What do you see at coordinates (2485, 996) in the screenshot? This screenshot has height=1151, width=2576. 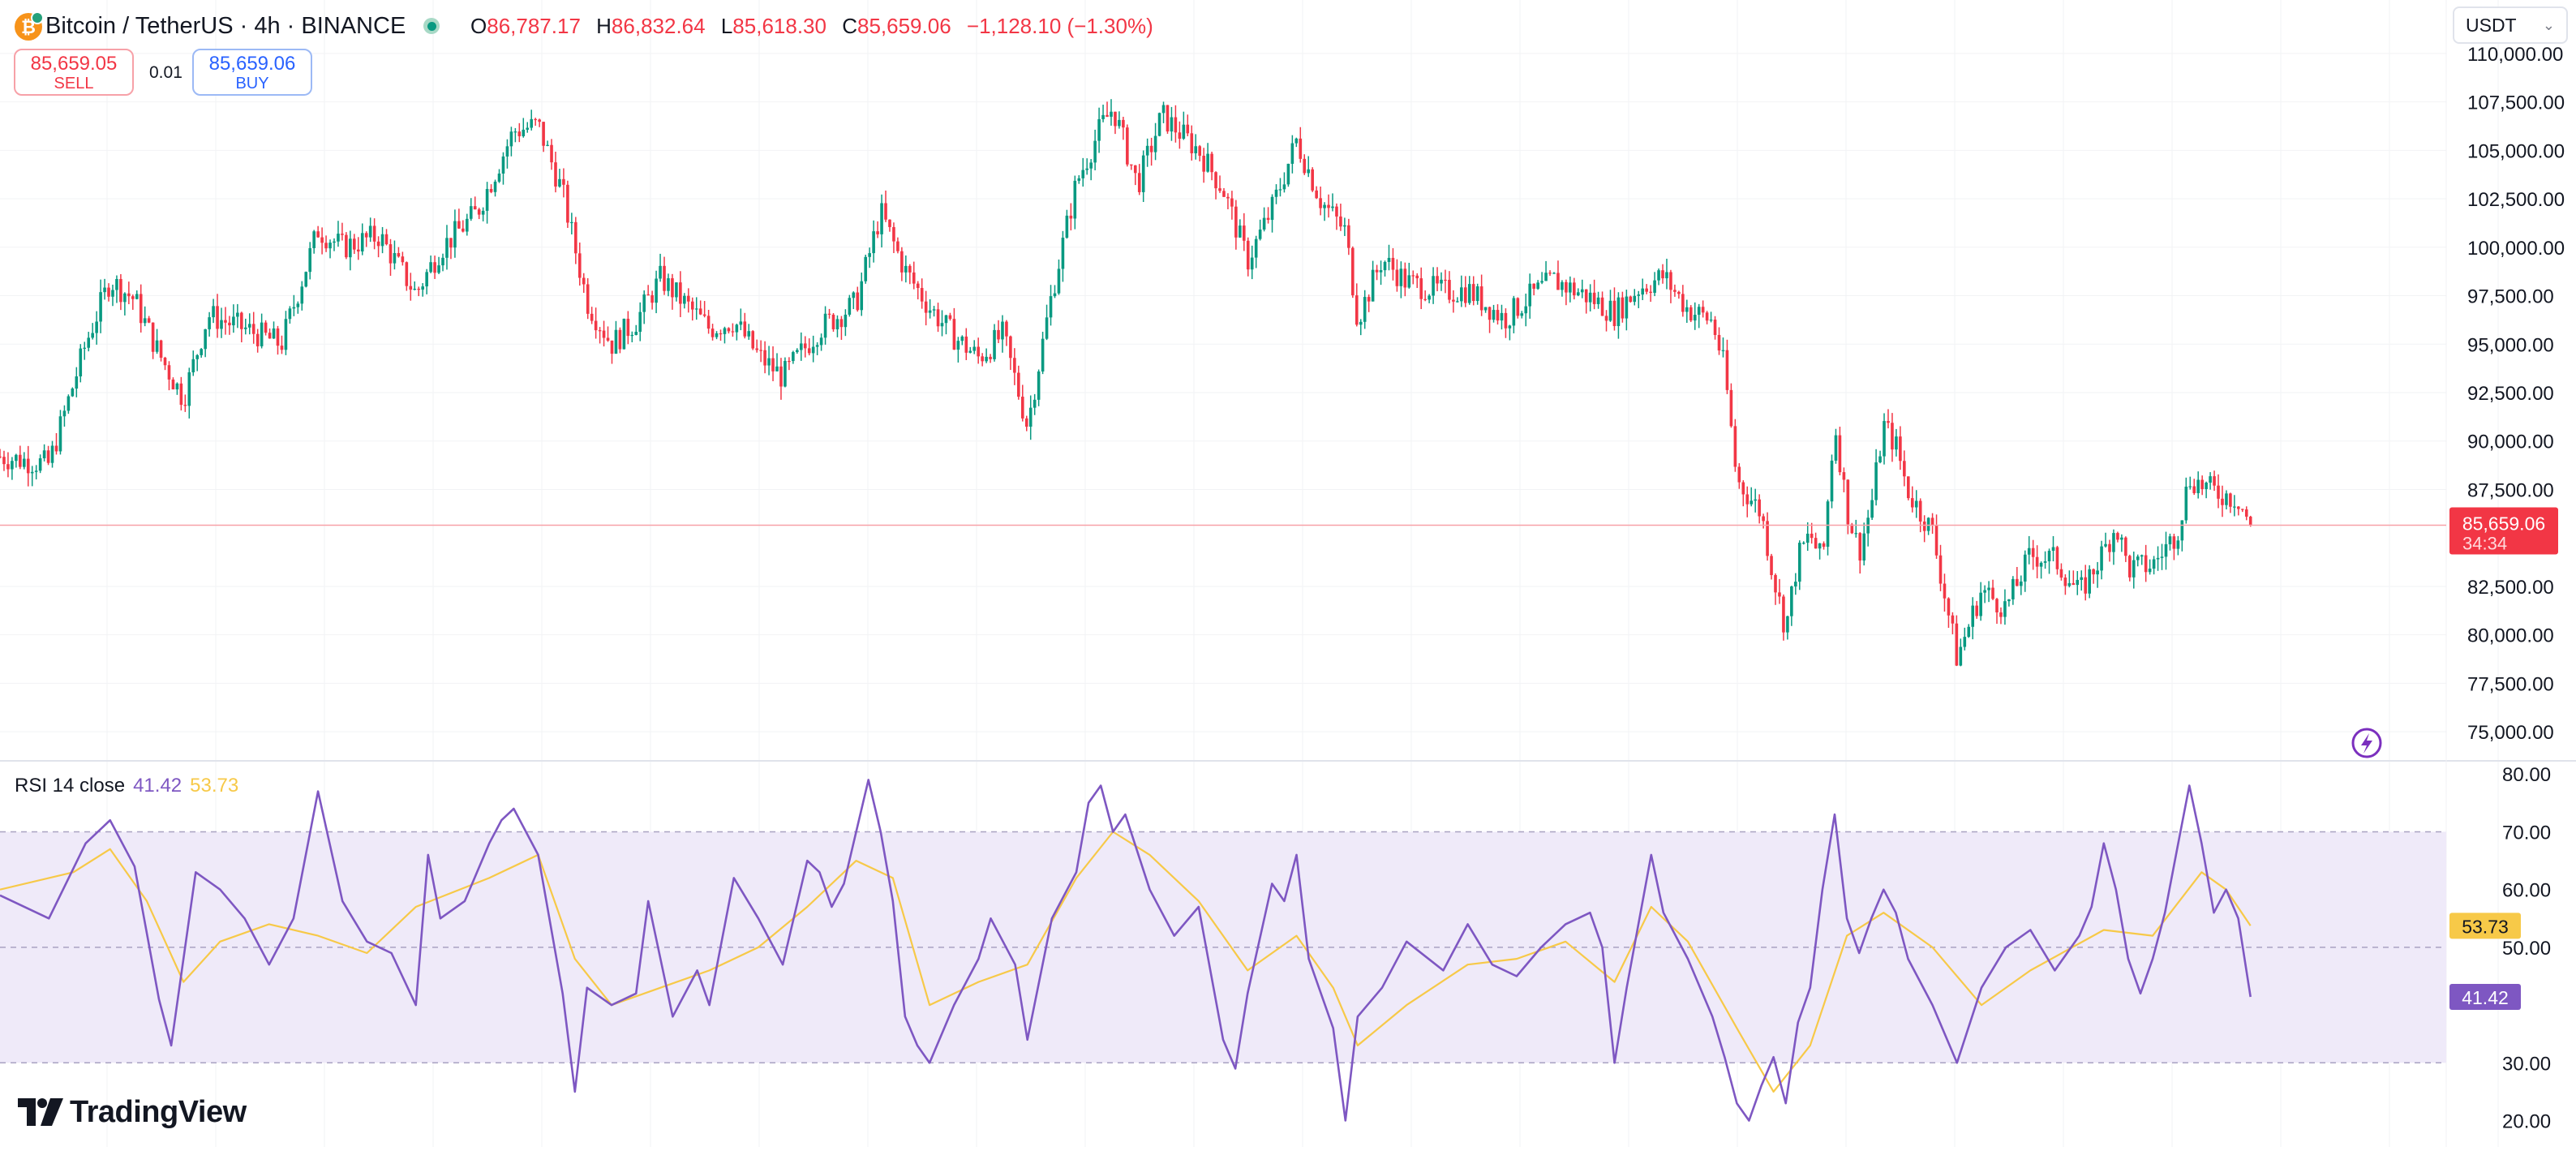 I see `rsi-value-box` at bounding box center [2485, 996].